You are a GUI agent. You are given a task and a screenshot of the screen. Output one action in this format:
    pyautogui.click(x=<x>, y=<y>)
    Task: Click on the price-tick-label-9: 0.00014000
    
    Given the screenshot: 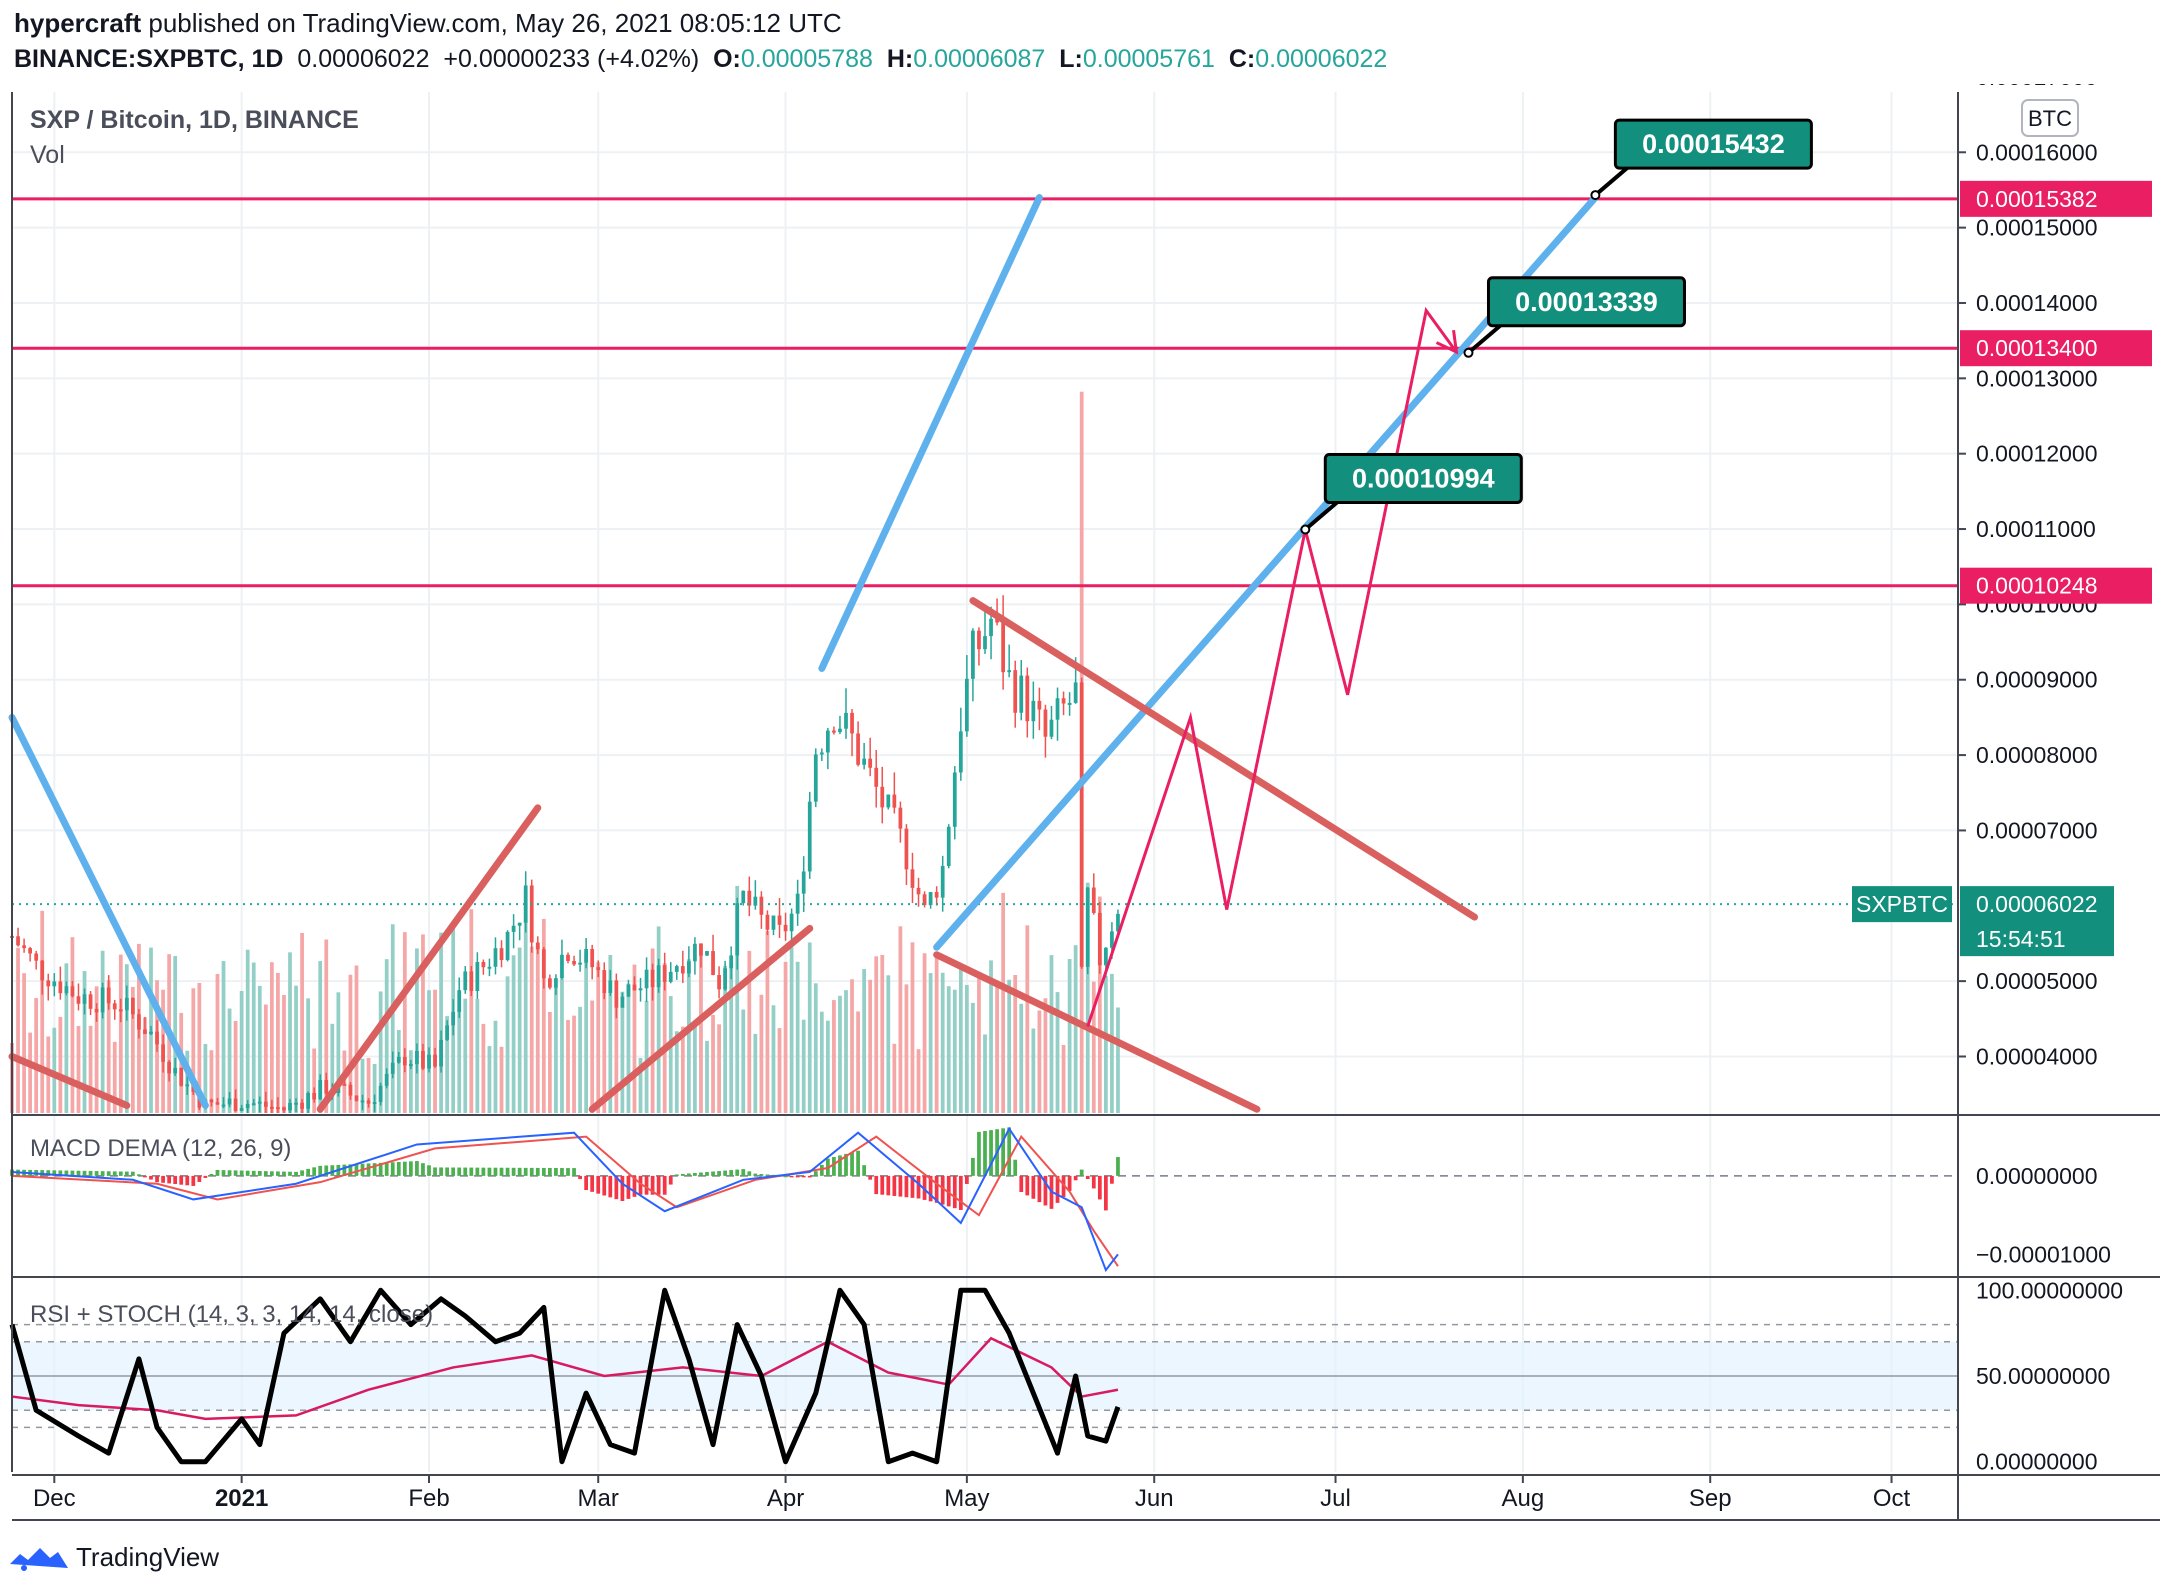 What is the action you would take?
    pyautogui.click(x=2037, y=303)
    